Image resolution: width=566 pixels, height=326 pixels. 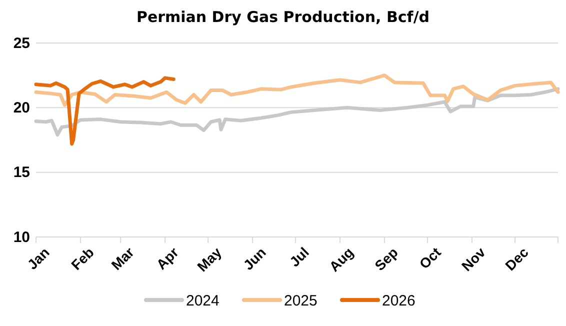 What do you see at coordinates (167, 258) in the screenshot?
I see `x-tick-label: Apr` at bounding box center [167, 258].